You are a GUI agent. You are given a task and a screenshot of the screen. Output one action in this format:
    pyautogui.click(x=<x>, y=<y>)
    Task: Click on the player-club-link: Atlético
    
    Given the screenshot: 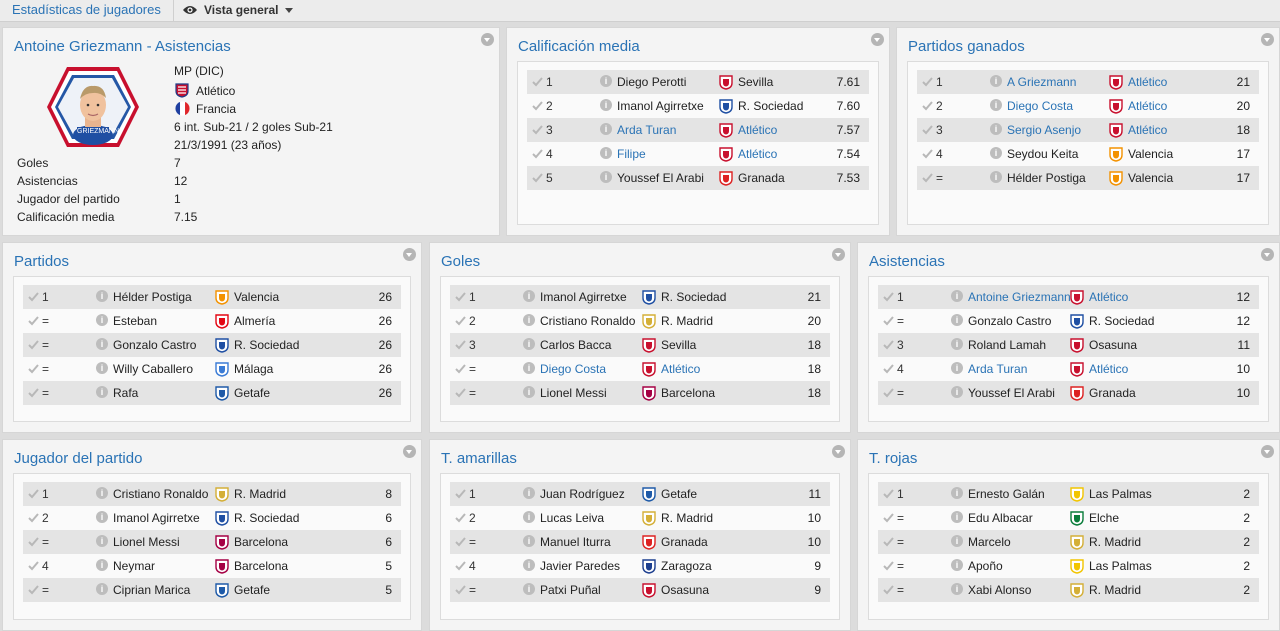 What is the action you would take?
    pyautogui.click(x=216, y=91)
    